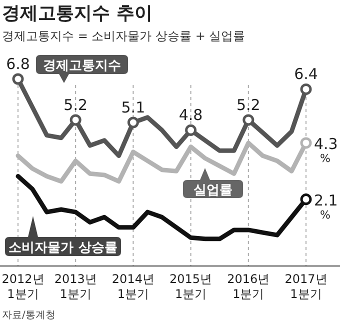 This screenshot has height=323, width=340. What do you see at coordinates (213, 190) in the screenshot?
I see `series-label: 실업률` at bounding box center [213, 190].